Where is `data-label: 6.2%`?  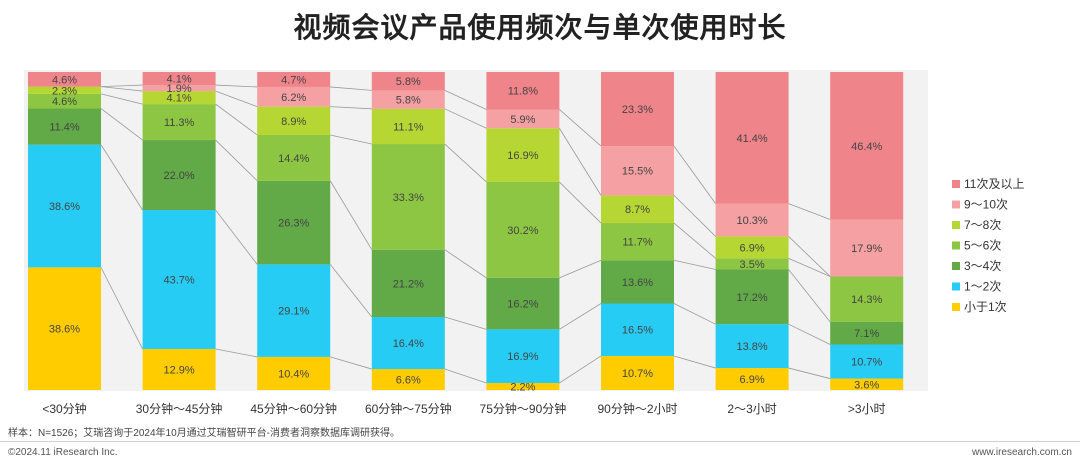 data-label: 6.2% is located at coordinates (293, 98).